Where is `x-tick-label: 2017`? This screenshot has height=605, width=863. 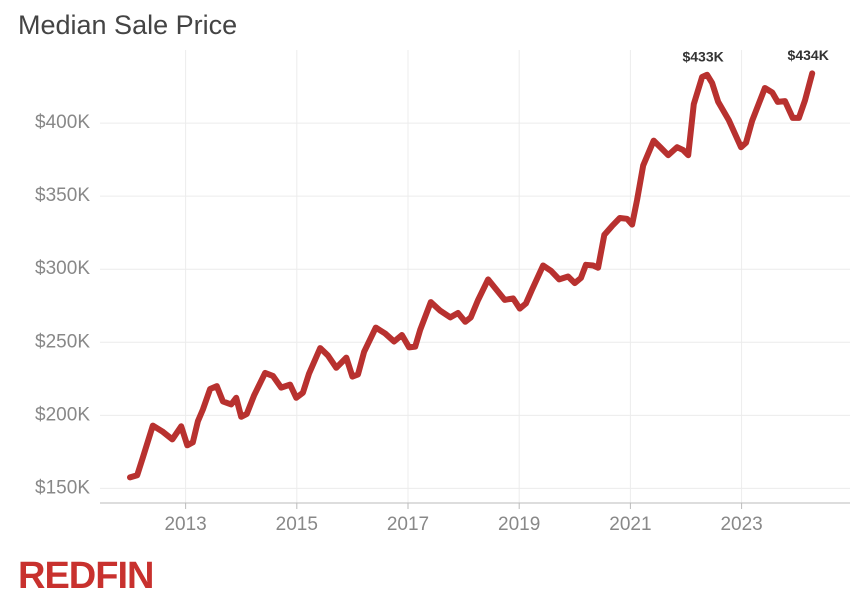
x-tick-label: 2017 is located at coordinates (408, 524).